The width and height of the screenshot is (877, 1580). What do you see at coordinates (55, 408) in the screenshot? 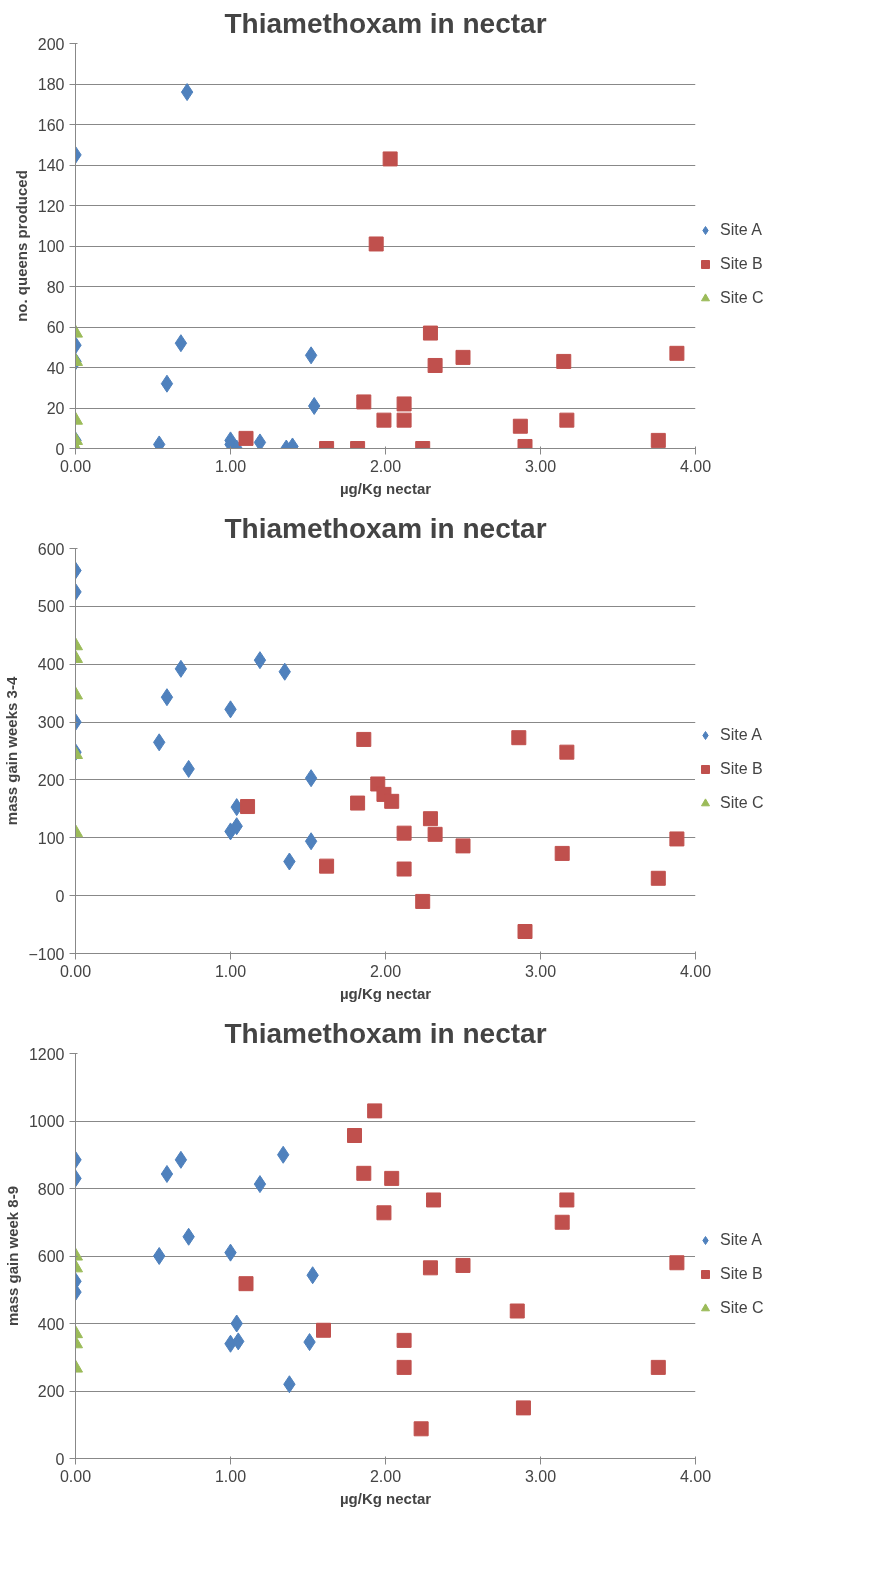
I see `y-tick-label: 20` at bounding box center [55, 408].